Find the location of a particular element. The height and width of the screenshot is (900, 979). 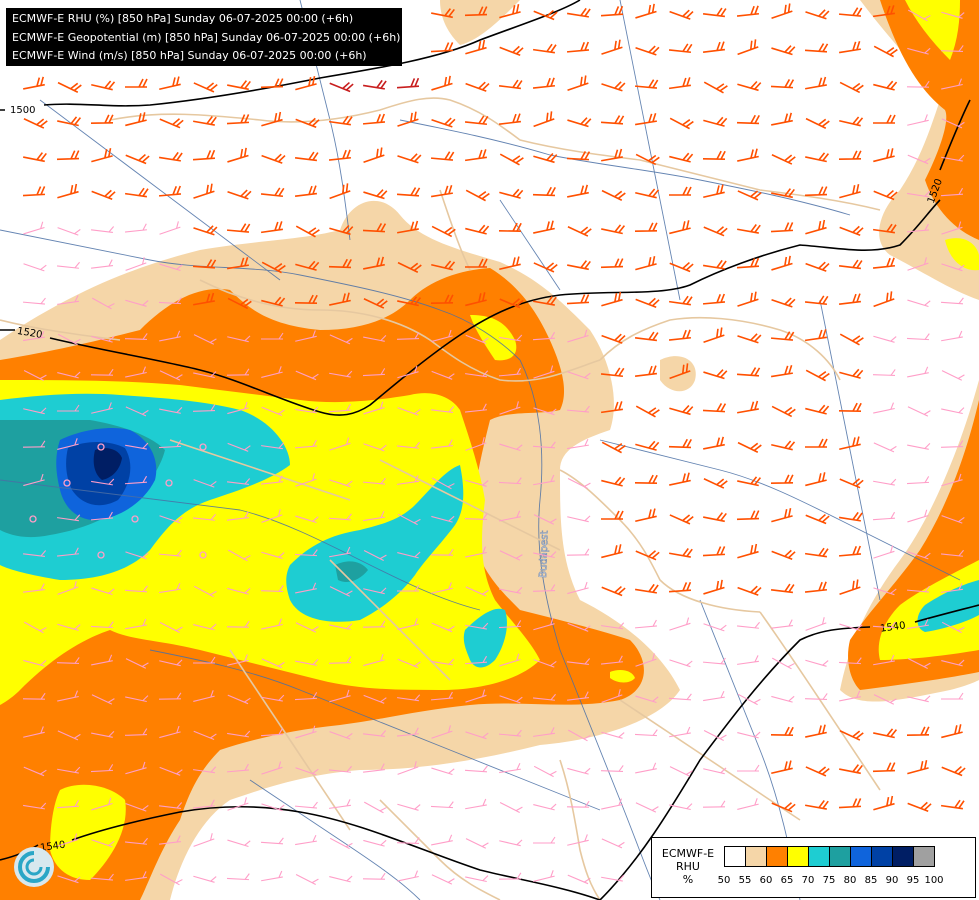

legend-tick-label: 85 is located at coordinates (871, 880).